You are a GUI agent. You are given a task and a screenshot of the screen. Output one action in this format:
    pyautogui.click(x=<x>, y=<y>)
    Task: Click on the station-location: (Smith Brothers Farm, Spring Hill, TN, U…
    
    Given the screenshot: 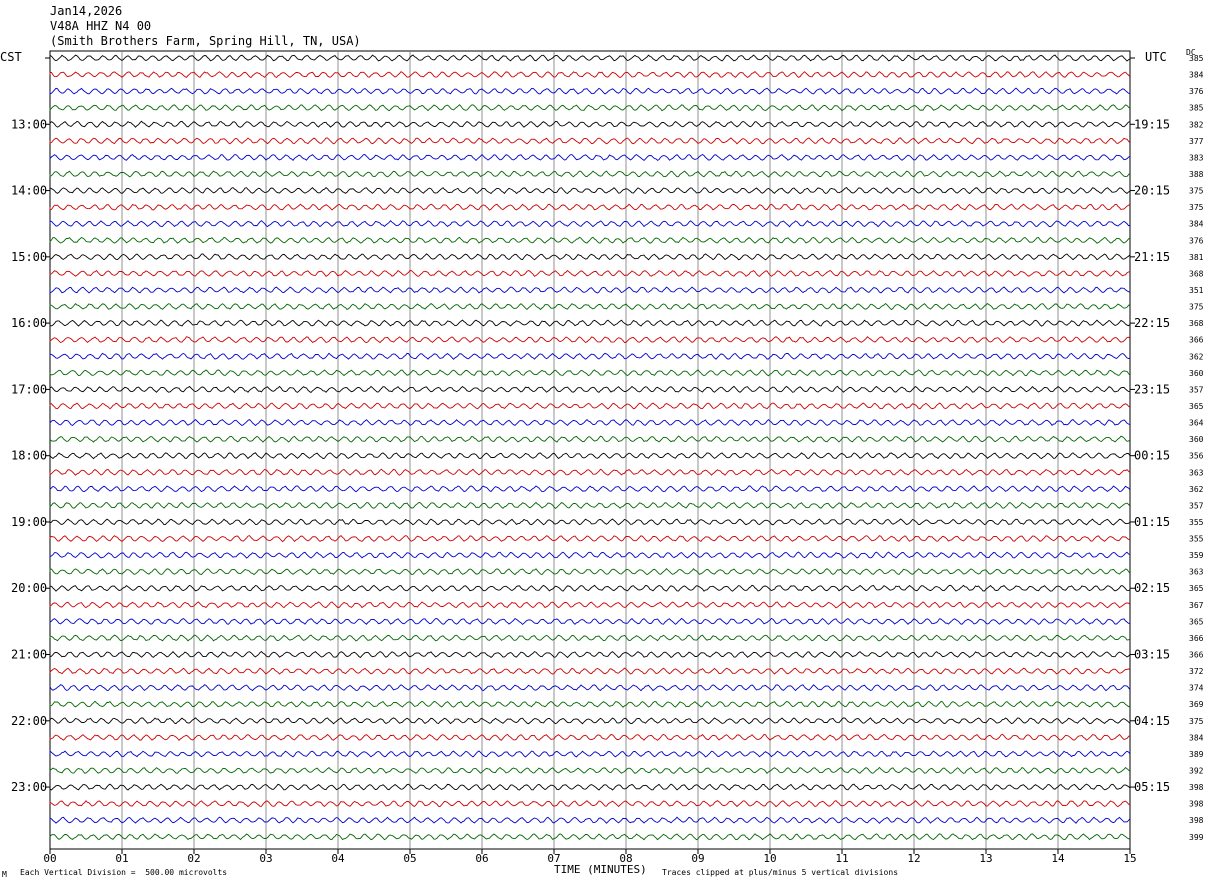 What is the action you would take?
    pyautogui.click(x=205, y=41)
    